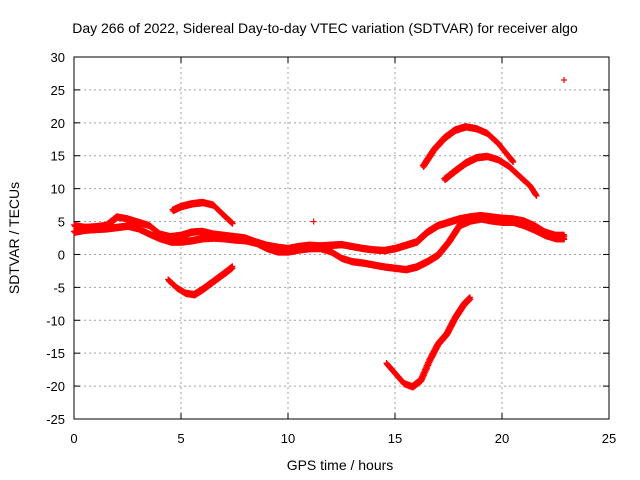 Image resolution: width=640 pixels, height=480 pixels. What do you see at coordinates (58, 57) in the screenshot?
I see `y-tick-label: 30` at bounding box center [58, 57].